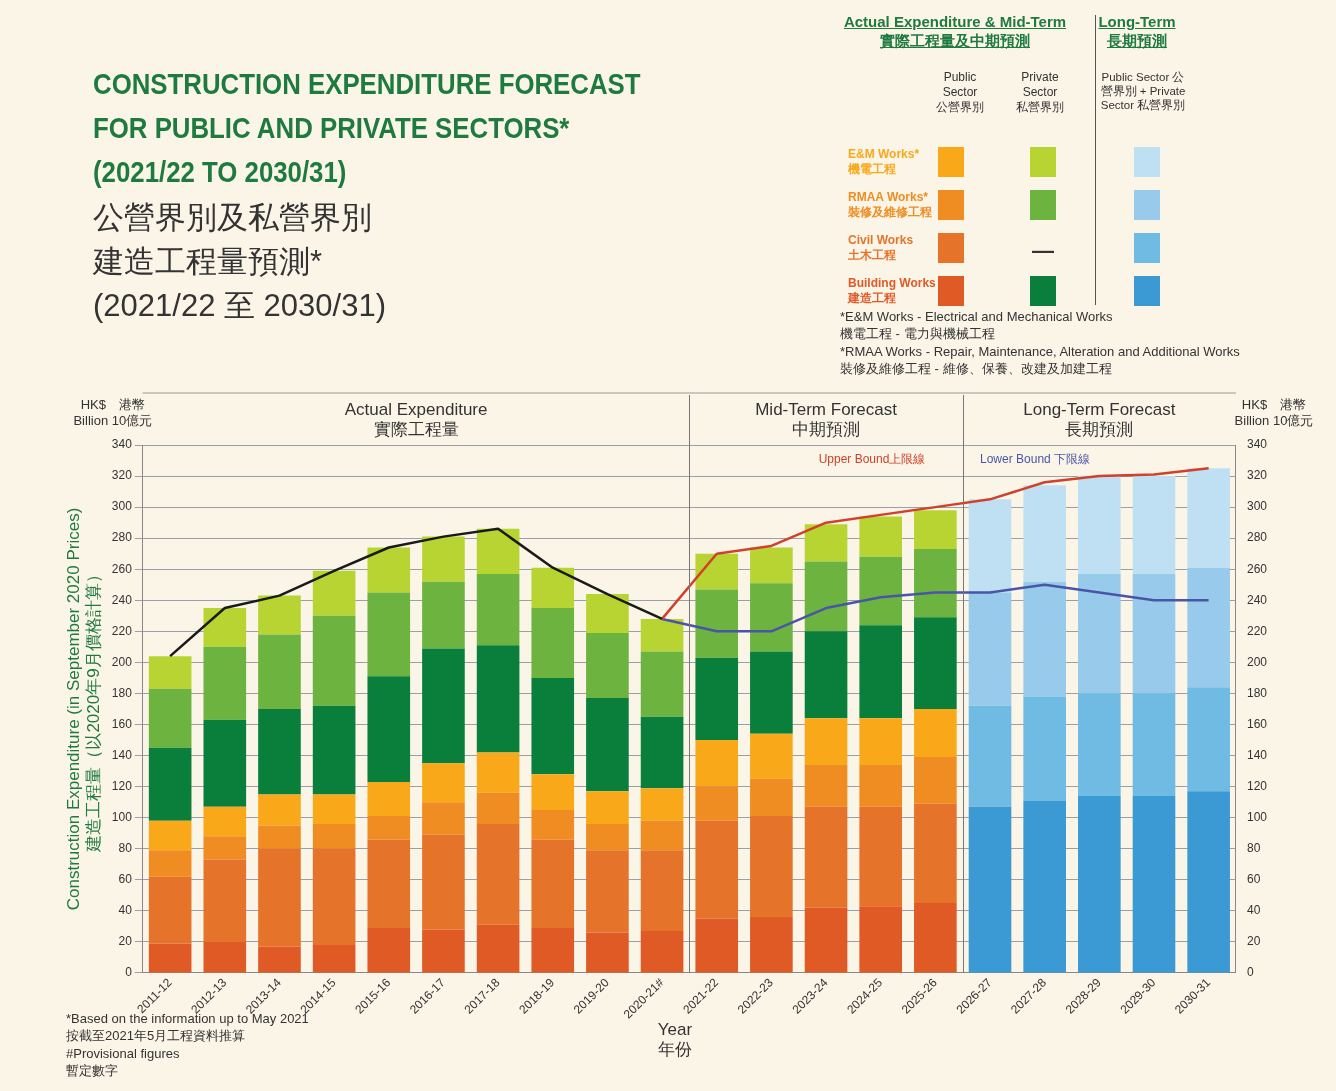 The height and width of the screenshot is (1091, 1336). I want to click on y2-tick-label: 300, so click(1257, 506).